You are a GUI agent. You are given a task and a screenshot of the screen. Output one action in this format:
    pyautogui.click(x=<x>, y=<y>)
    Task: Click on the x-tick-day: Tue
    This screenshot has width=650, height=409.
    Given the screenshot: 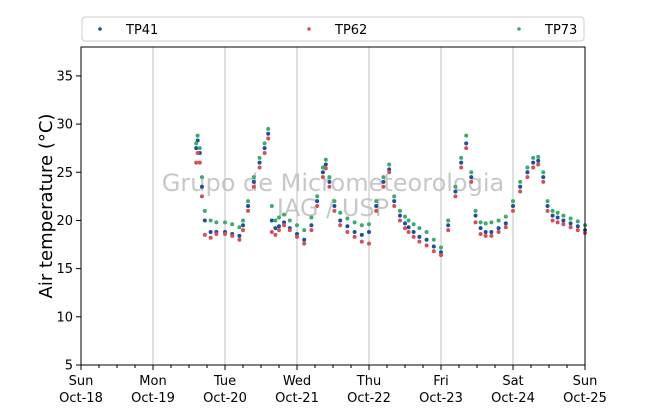 What is the action you would take?
    pyautogui.click(x=224, y=381)
    